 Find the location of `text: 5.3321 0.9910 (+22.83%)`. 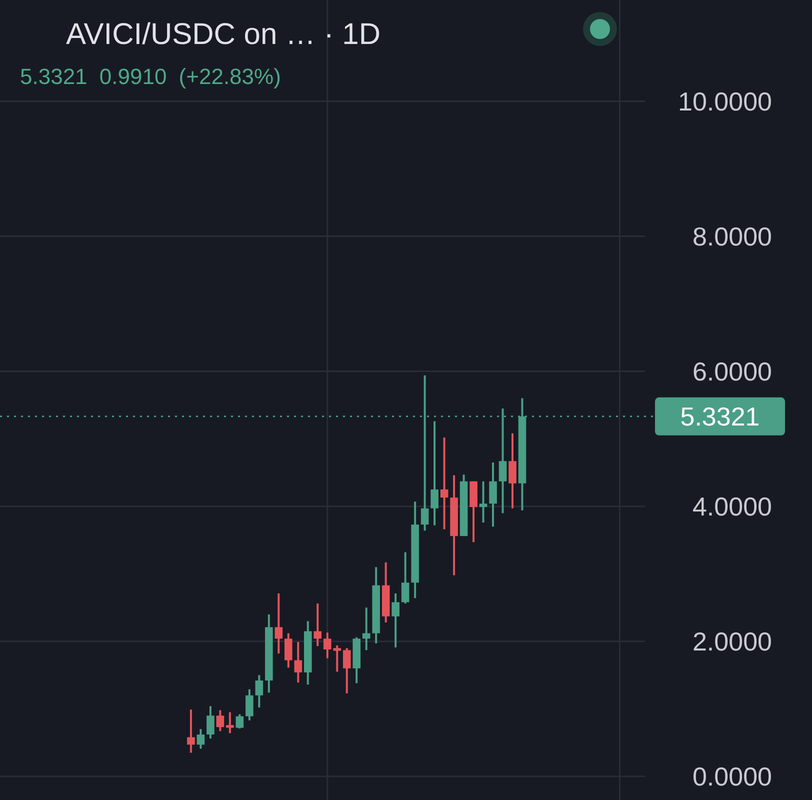

text: 5.3321 0.9910 (+22.83%) is located at coordinates (150, 76).